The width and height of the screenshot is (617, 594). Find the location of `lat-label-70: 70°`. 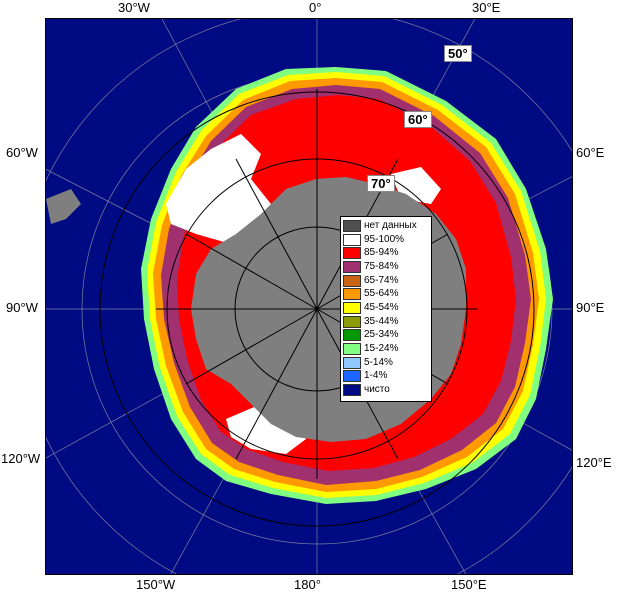

lat-label-70: 70° is located at coordinates (381, 183).